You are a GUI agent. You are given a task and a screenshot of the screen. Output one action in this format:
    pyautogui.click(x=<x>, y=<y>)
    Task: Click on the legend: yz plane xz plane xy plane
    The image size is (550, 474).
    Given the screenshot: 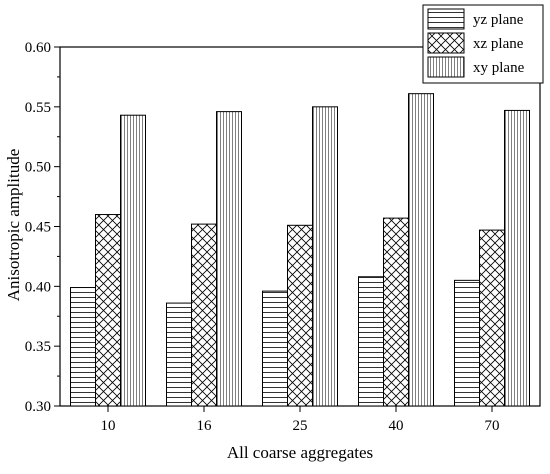 What is the action you would take?
    pyautogui.click(x=483, y=44)
    